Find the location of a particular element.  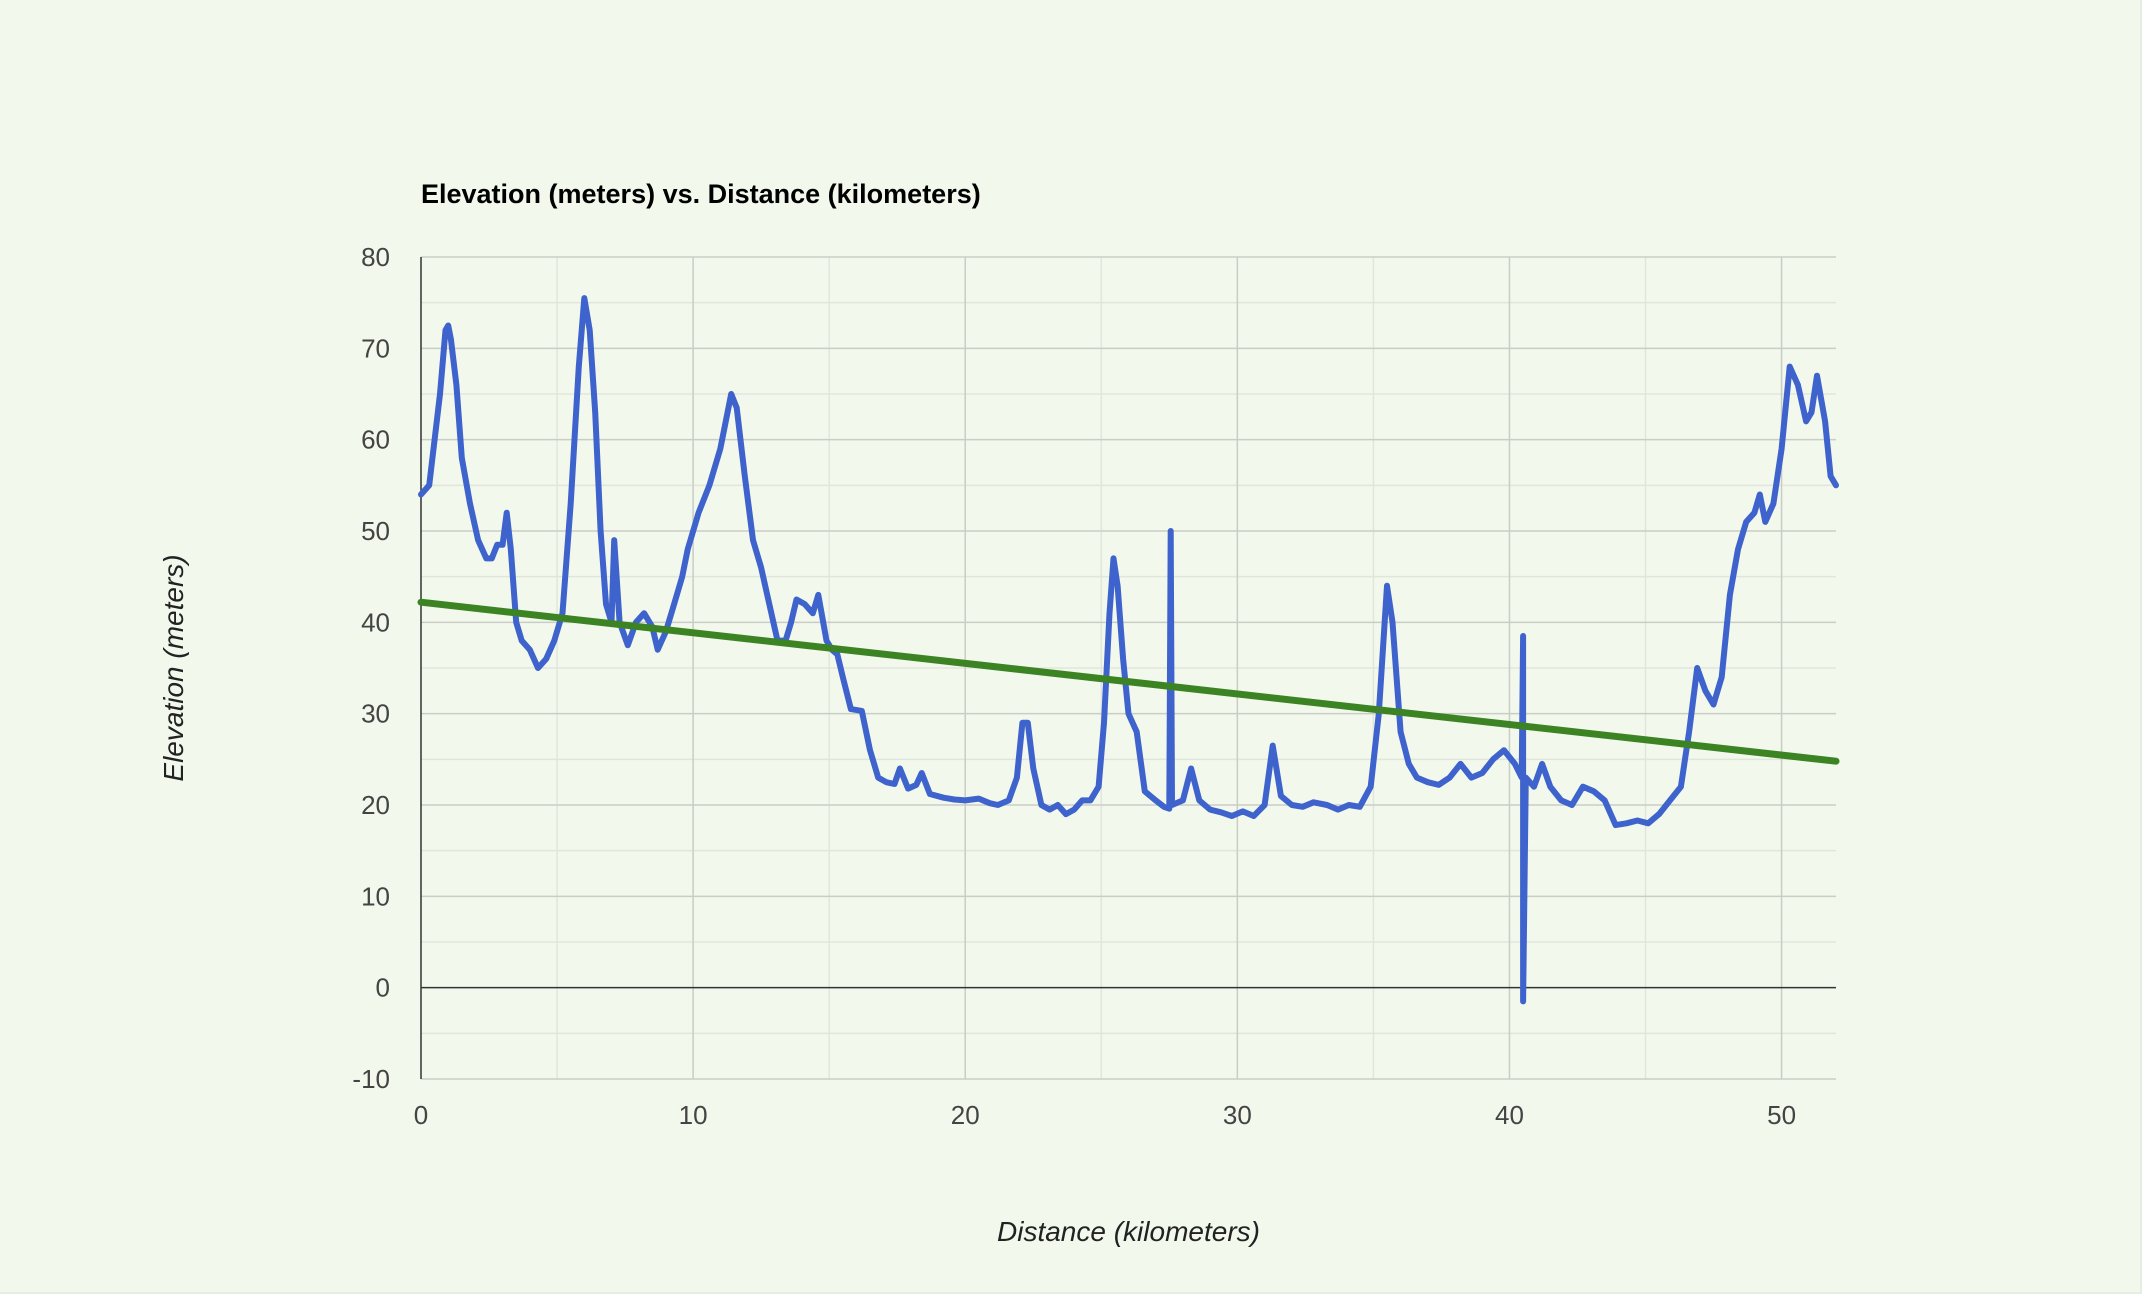

y-axis-title: Elevation (meters) is located at coordinates (173, 667).